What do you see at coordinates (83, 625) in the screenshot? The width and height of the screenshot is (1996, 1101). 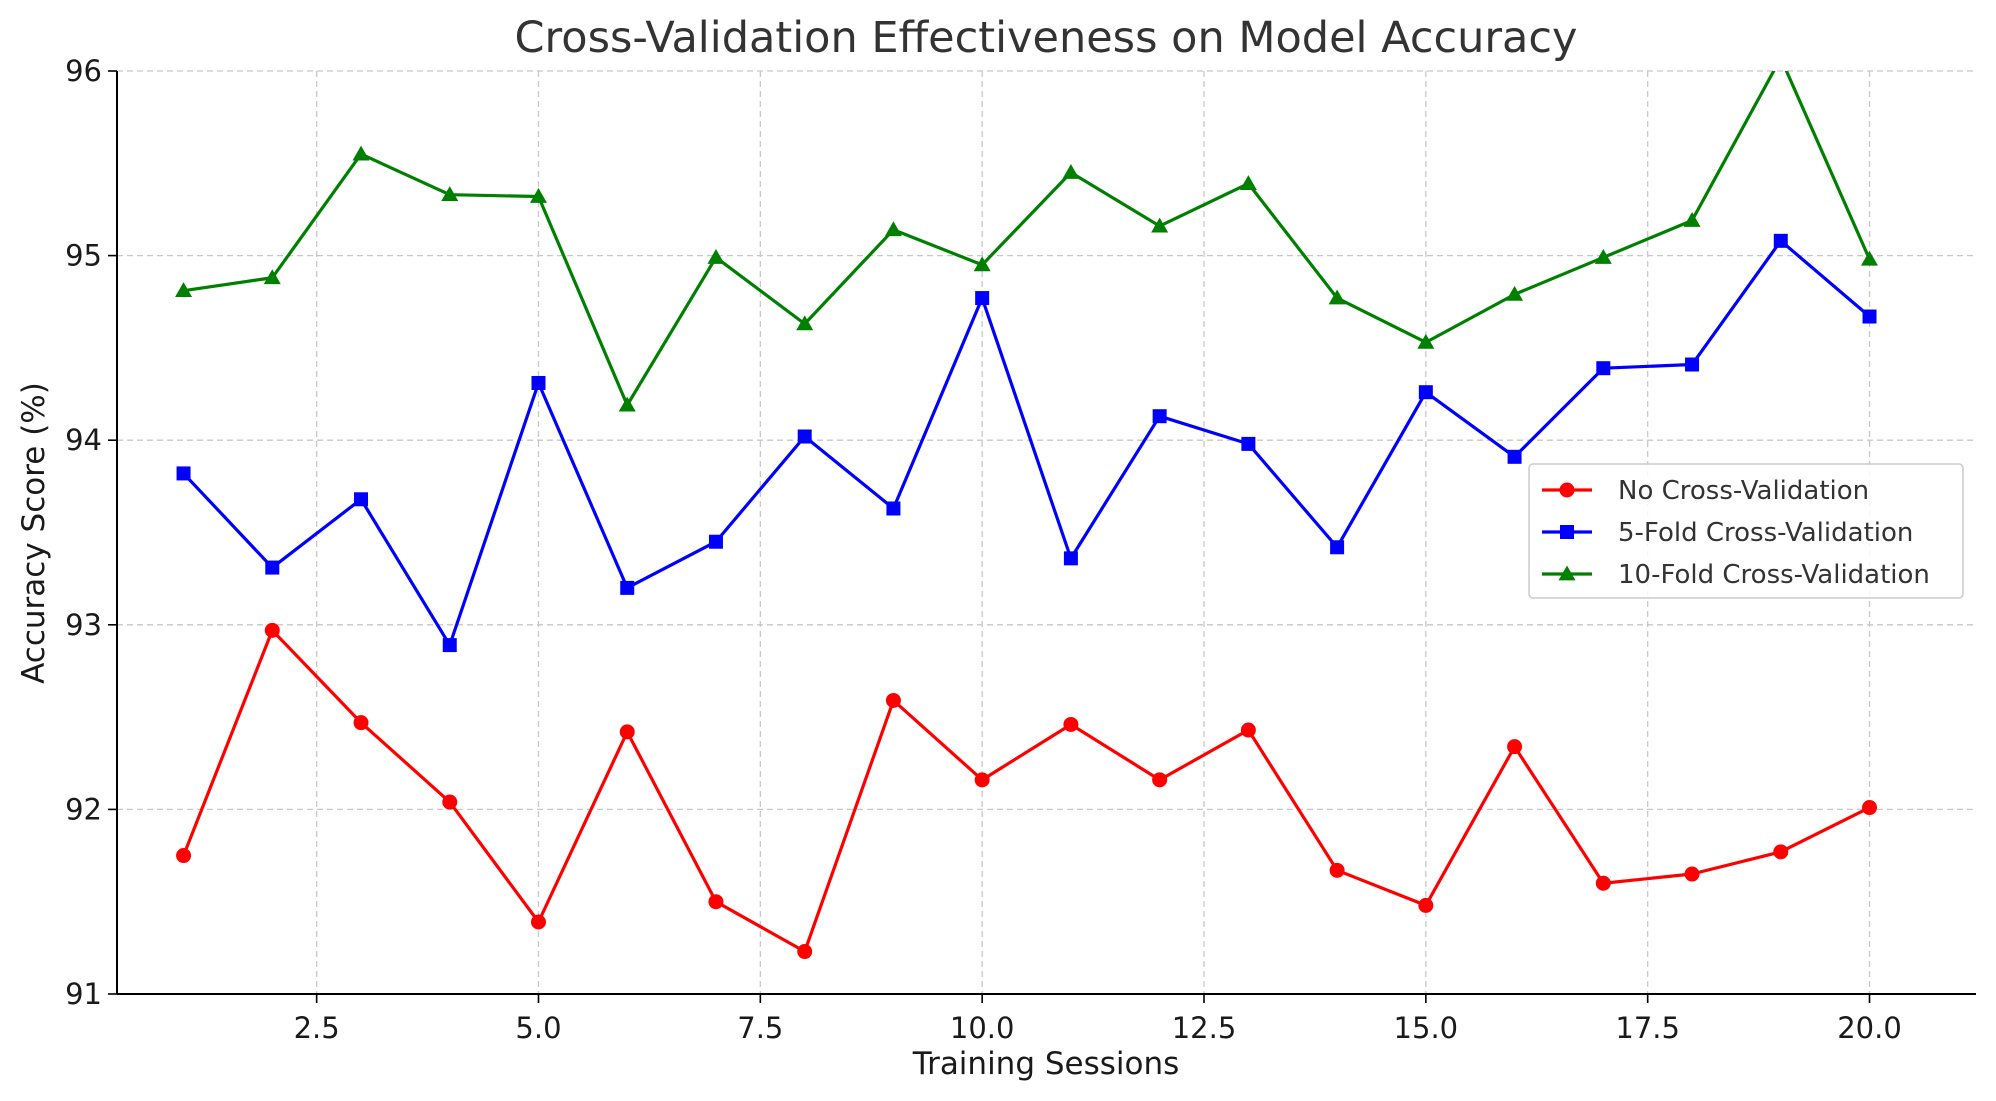 I see `y-tick-label: 93` at bounding box center [83, 625].